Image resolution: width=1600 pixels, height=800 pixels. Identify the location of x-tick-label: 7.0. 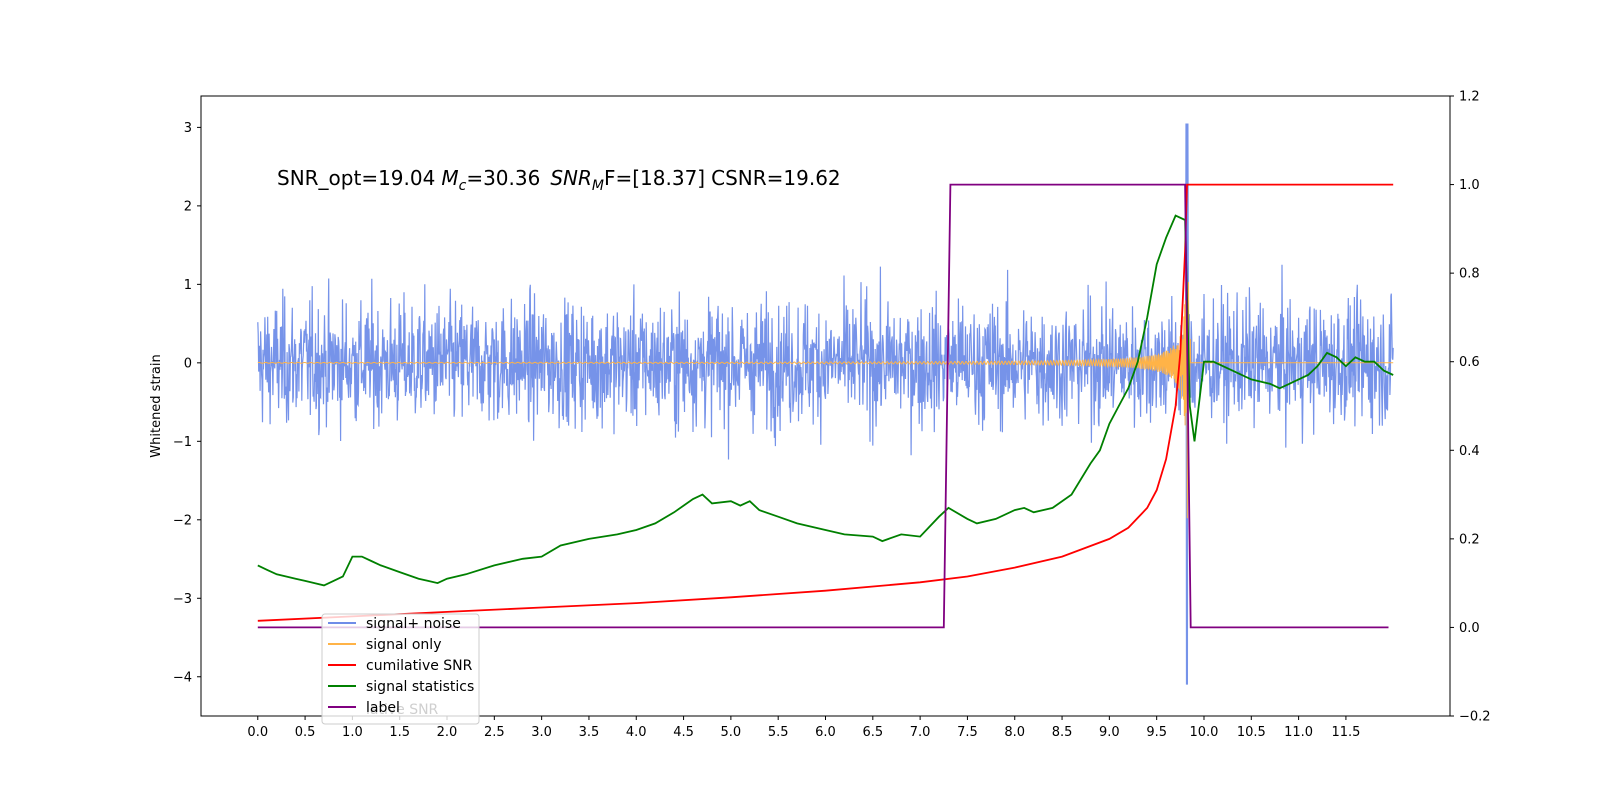
(920, 732).